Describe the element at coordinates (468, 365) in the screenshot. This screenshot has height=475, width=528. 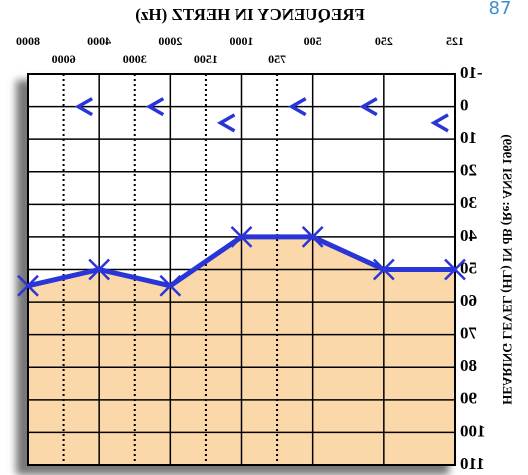
I see `y-tick-label: 80` at that location.